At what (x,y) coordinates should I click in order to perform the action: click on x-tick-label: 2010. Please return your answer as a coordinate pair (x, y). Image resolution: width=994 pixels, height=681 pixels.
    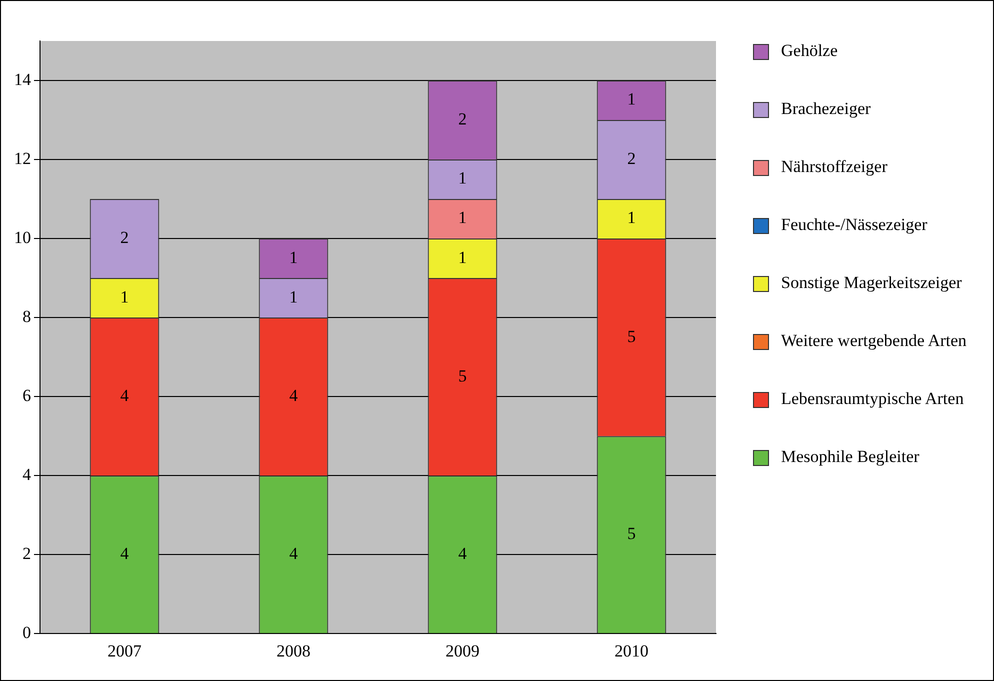
    Looking at the image, I should click on (631, 650).